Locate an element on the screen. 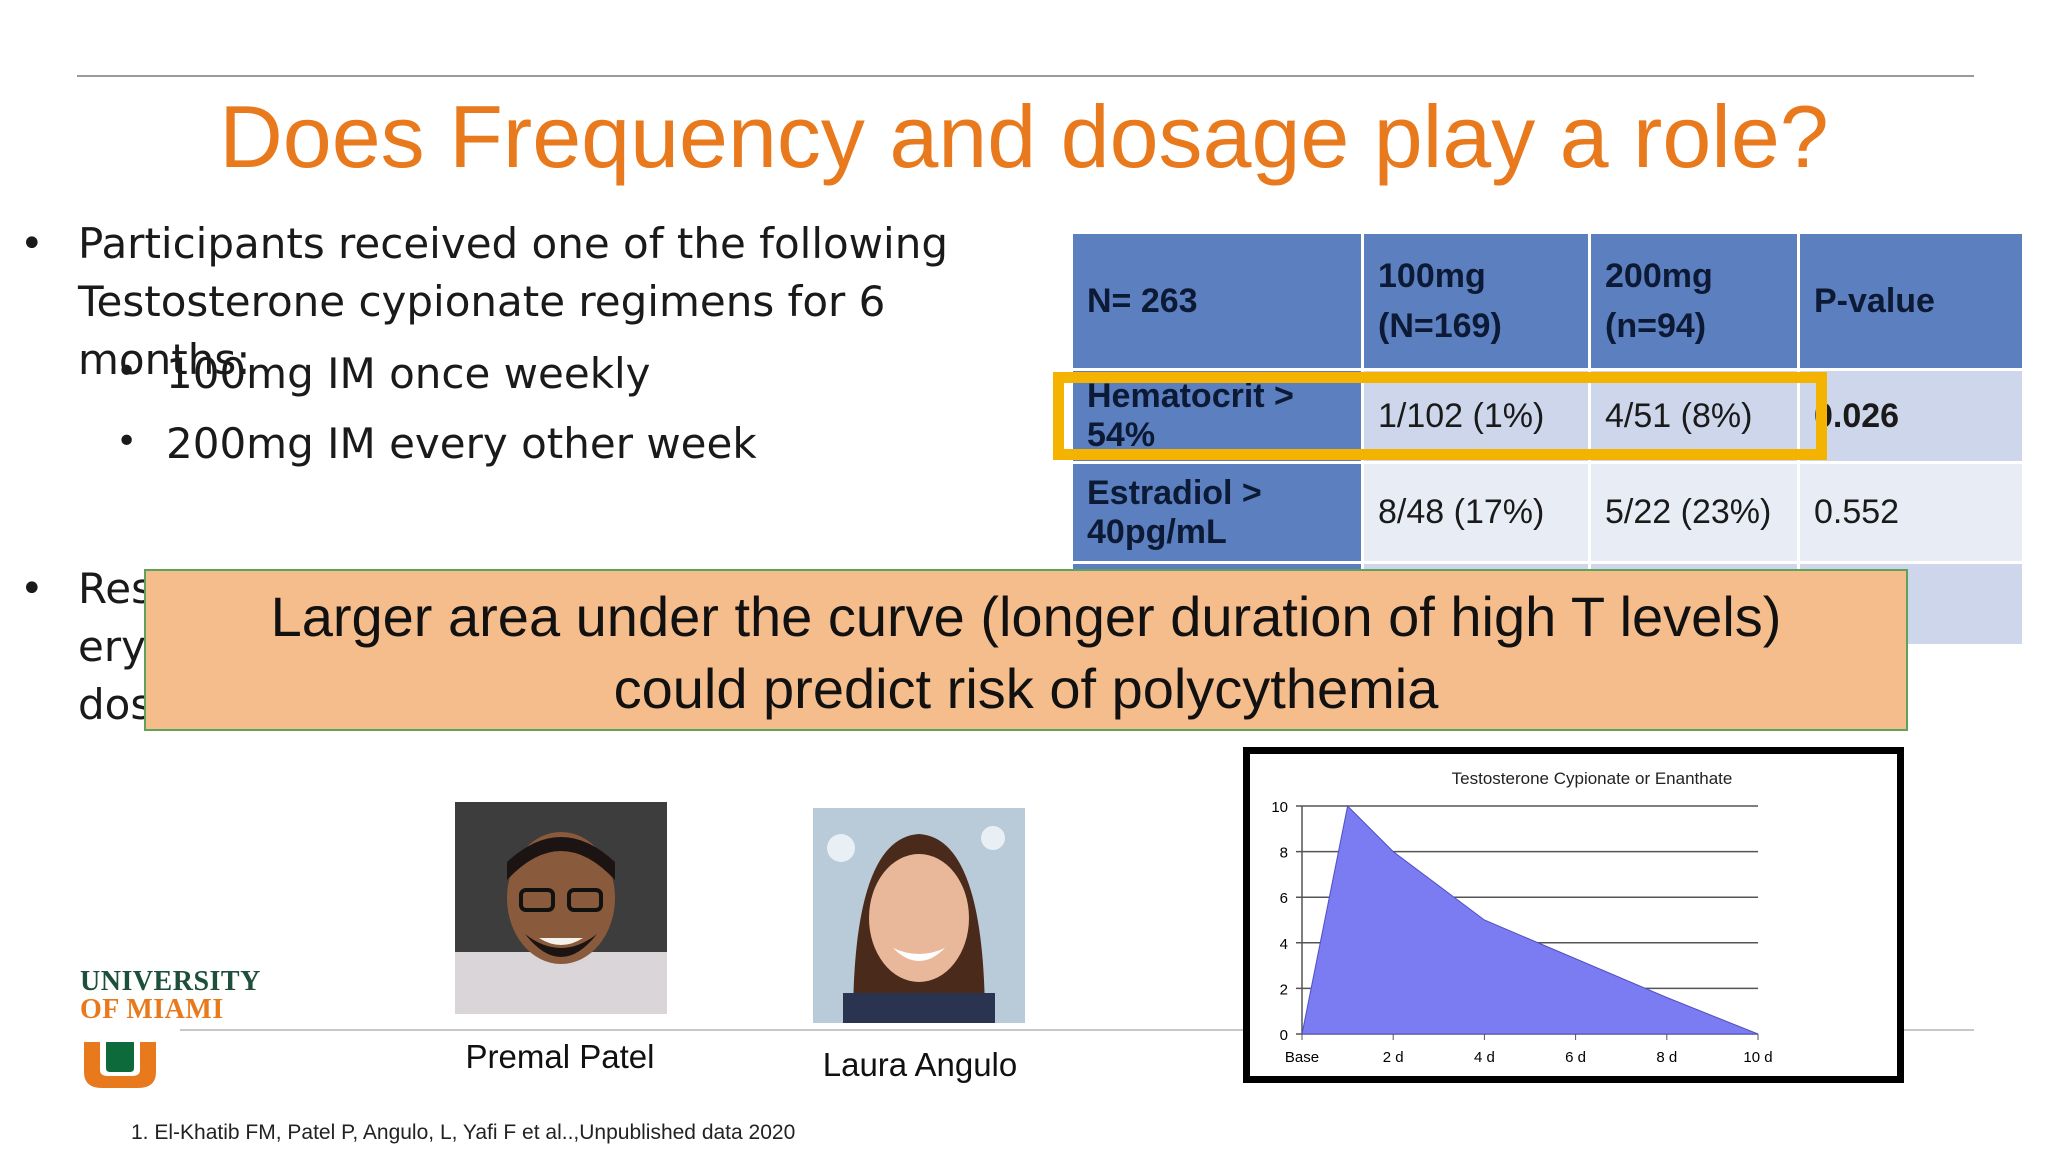  caption-premal-patel: Premal Patel is located at coordinates (560, 1056).